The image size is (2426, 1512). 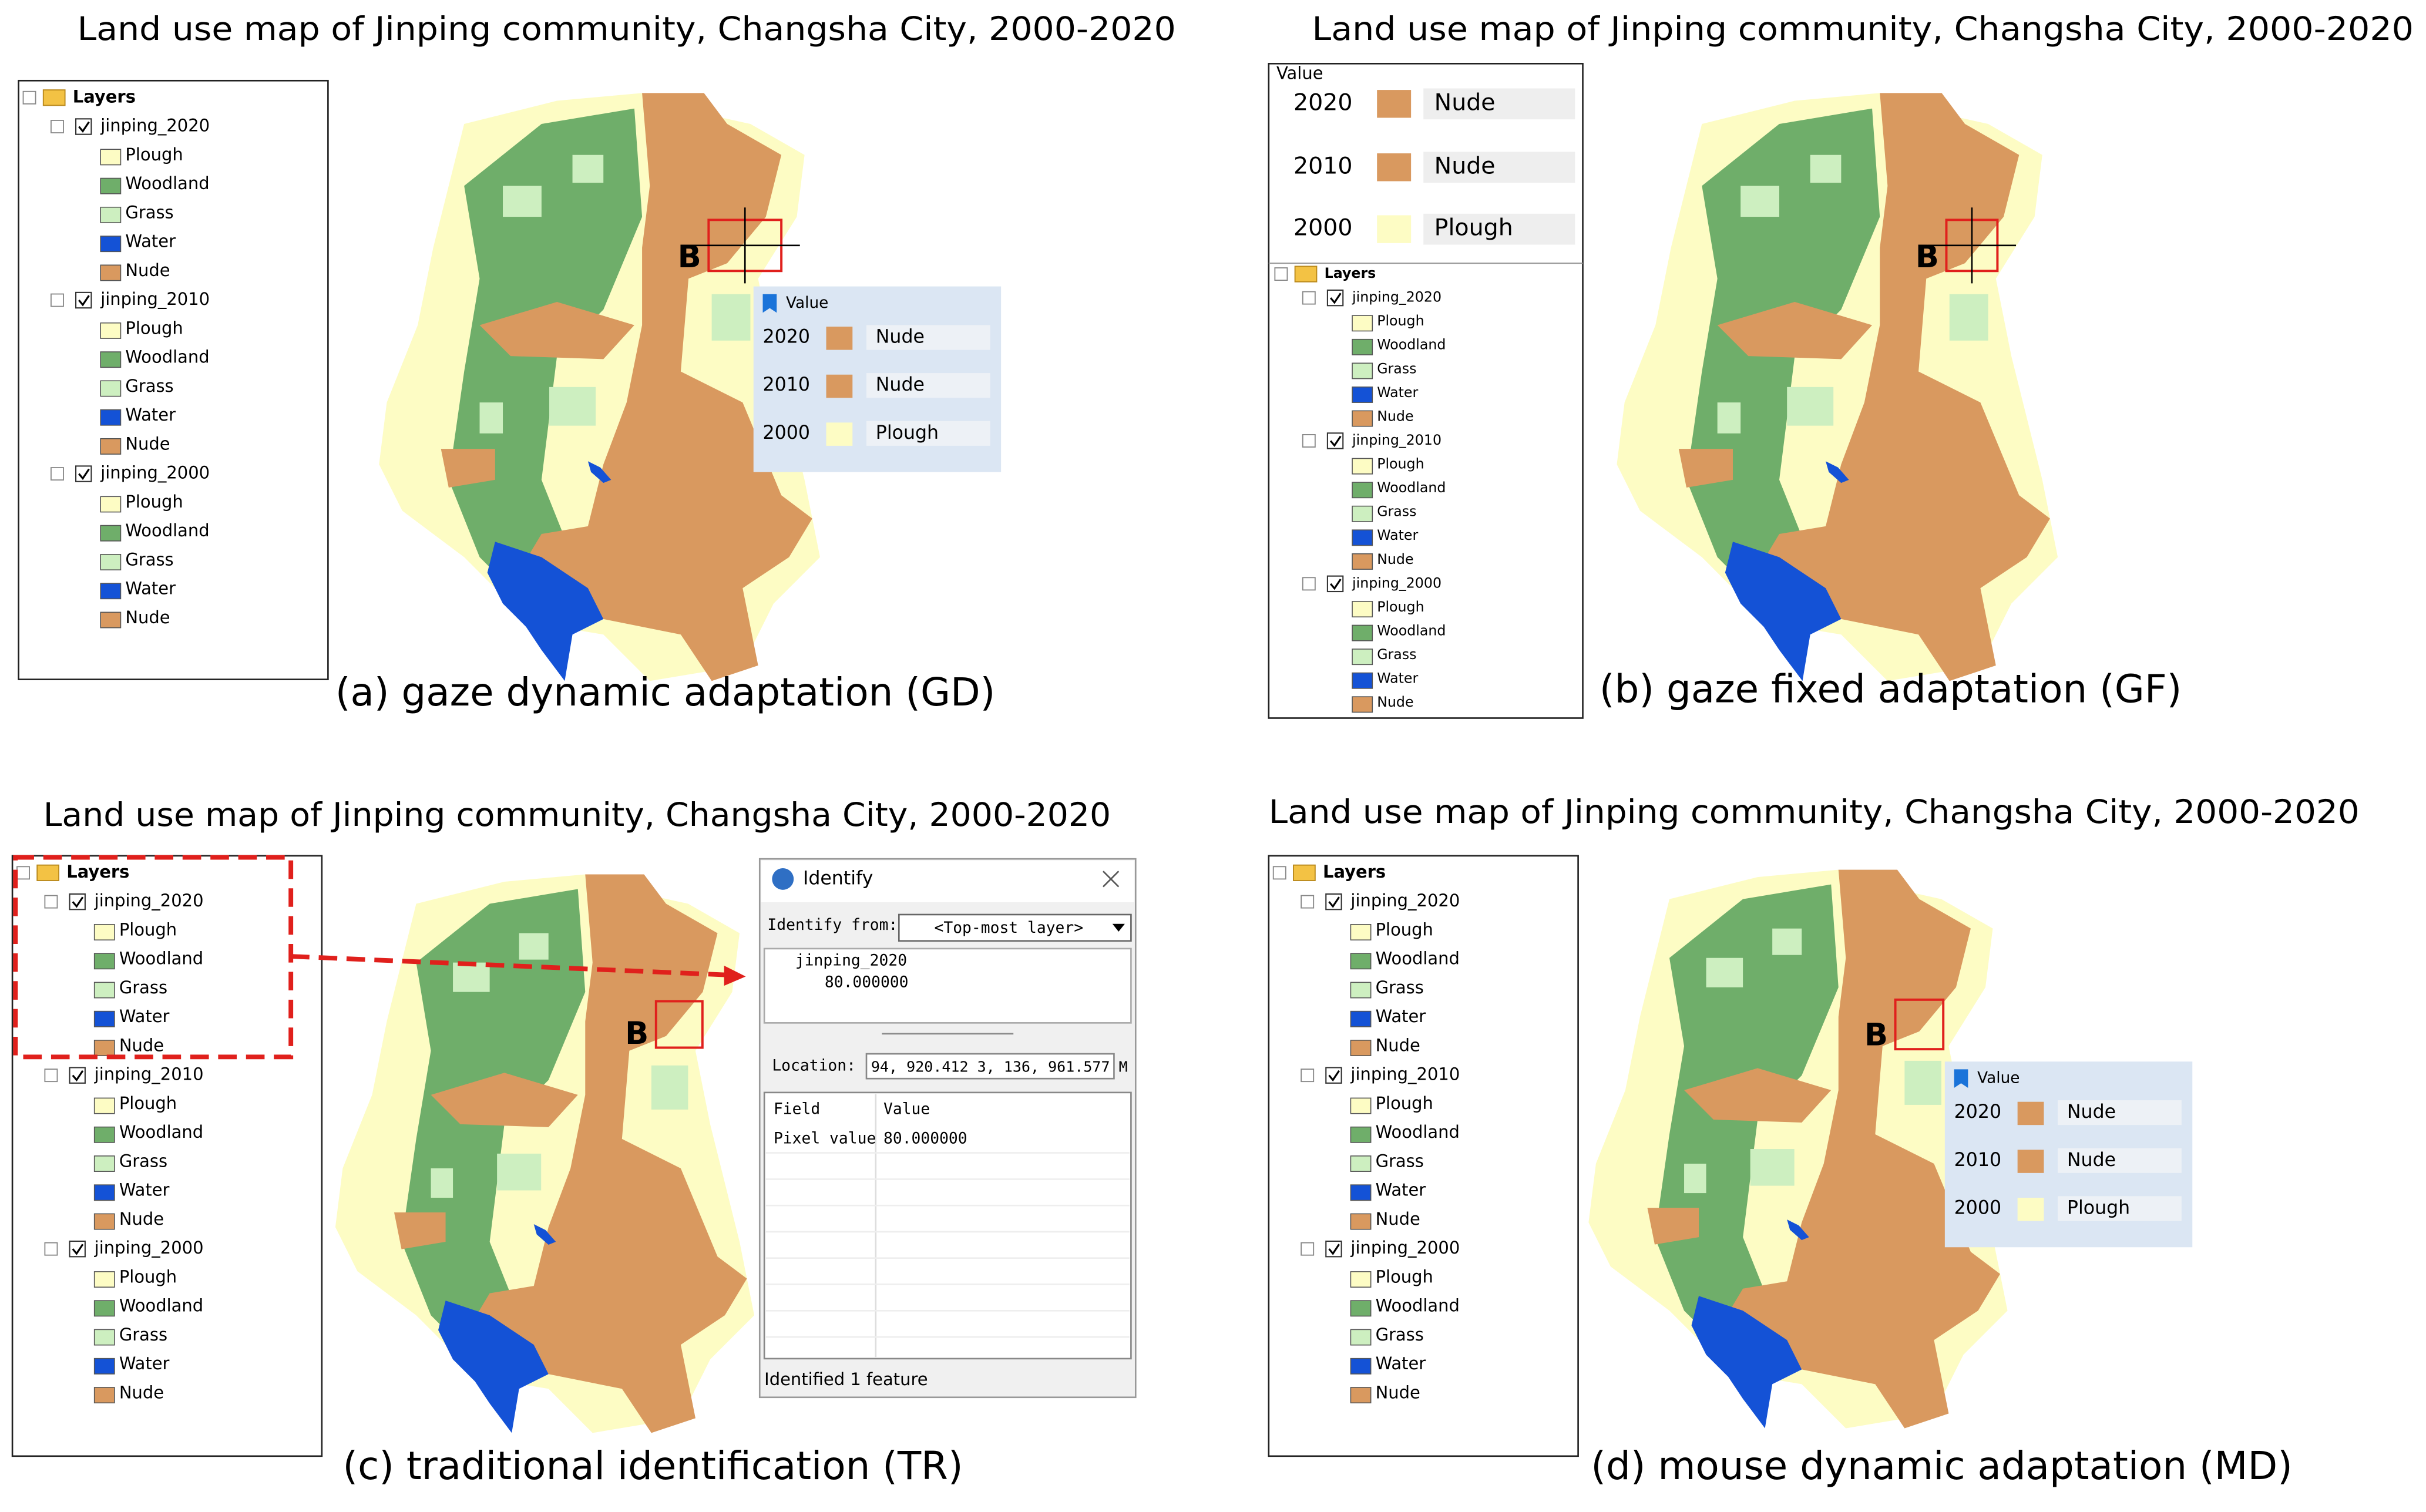 What do you see at coordinates (1306, 274) in the screenshot?
I see `layers-icon` at bounding box center [1306, 274].